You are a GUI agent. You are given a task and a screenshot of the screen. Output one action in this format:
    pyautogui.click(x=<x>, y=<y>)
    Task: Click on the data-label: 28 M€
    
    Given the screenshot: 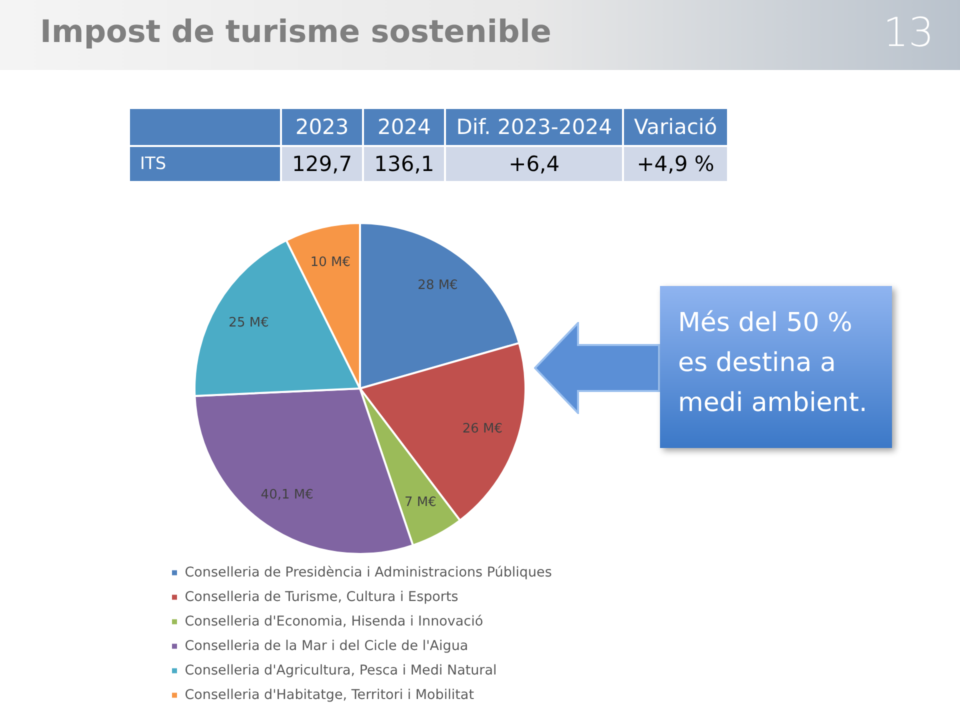 What is the action you would take?
    pyautogui.click(x=438, y=285)
    